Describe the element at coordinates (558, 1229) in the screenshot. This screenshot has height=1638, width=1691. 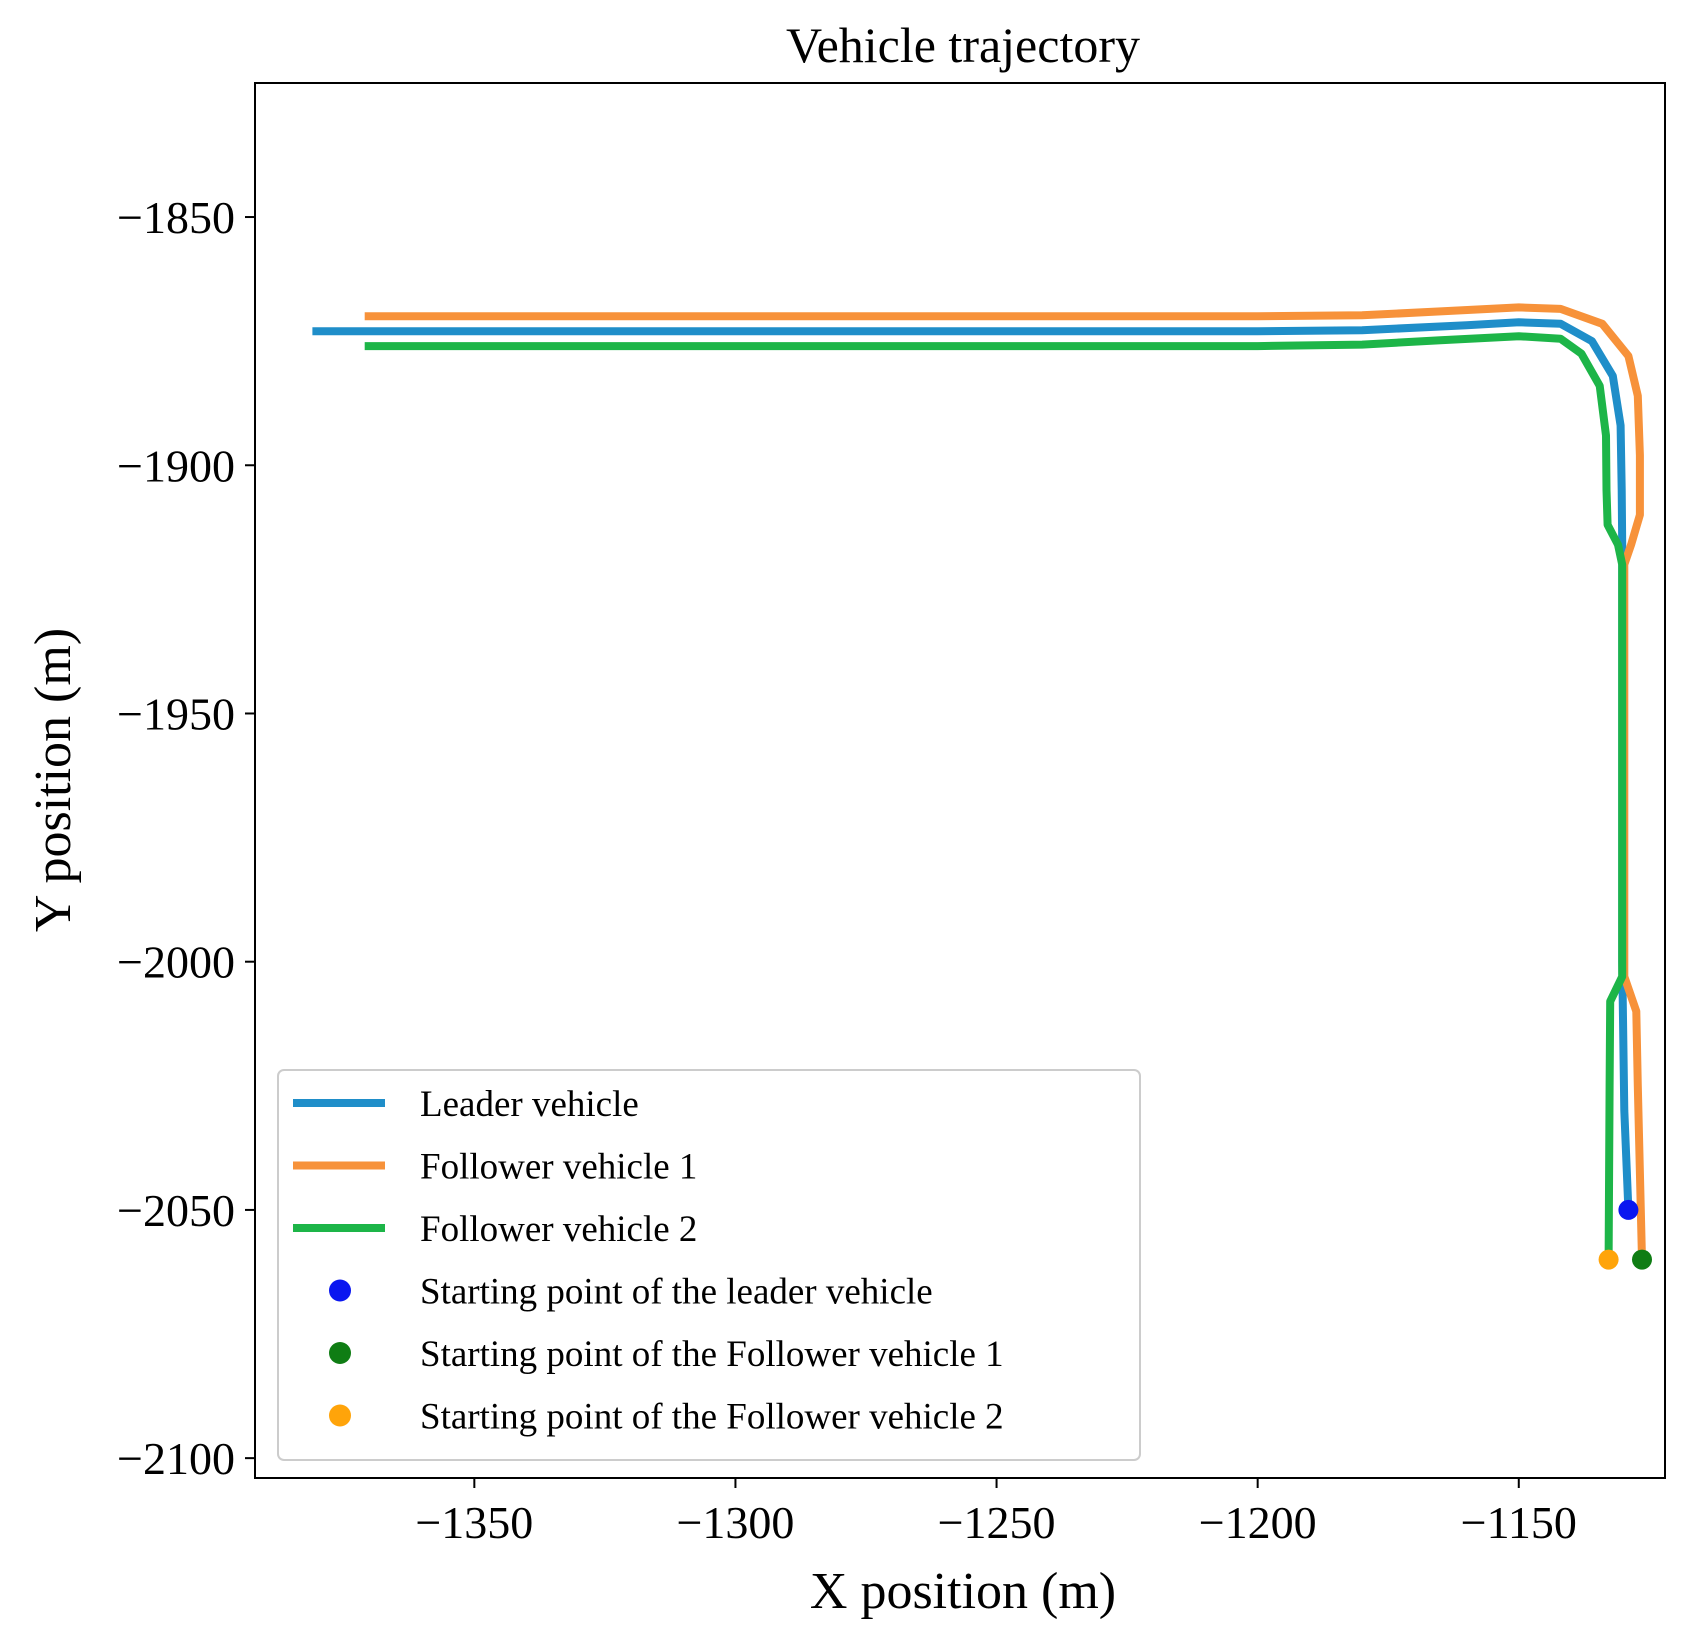
I see `legend-label: Follower vehicle 2` at that location.